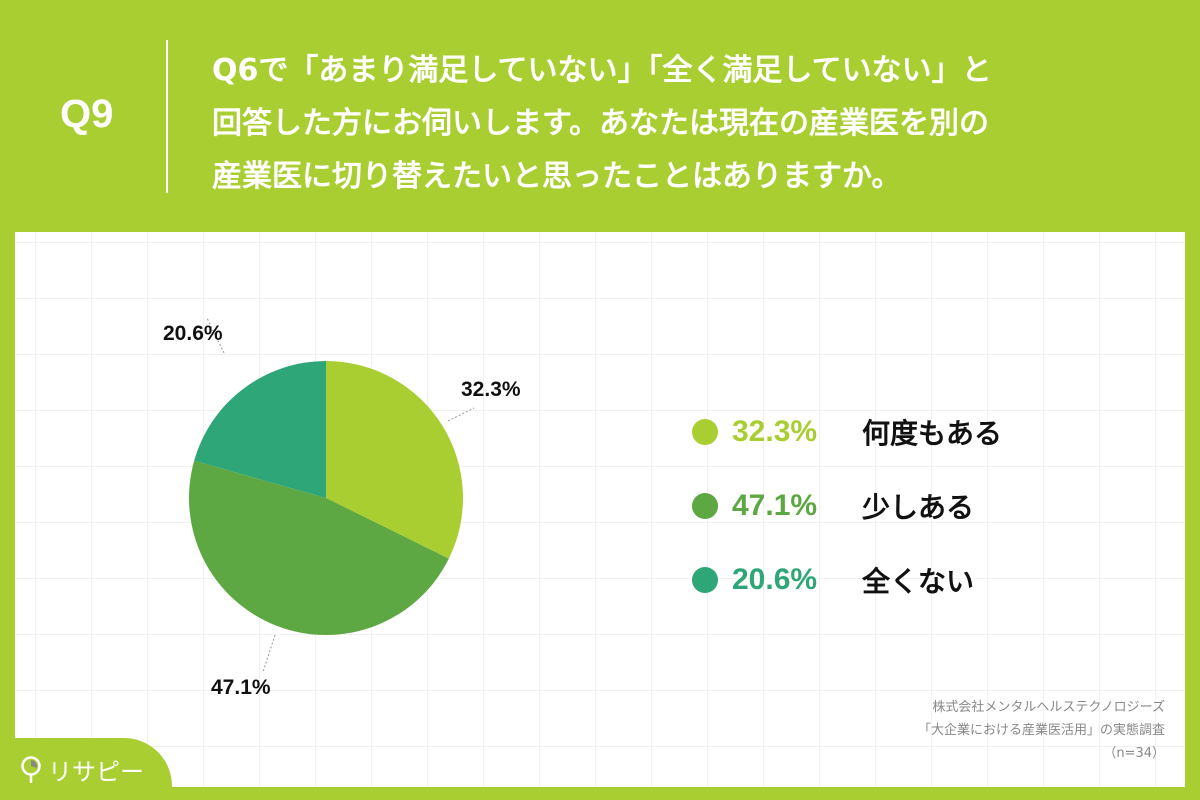 This screenshot has height=800, width=1200. I want to click on data-label: 20.6%, so click(193, 333).